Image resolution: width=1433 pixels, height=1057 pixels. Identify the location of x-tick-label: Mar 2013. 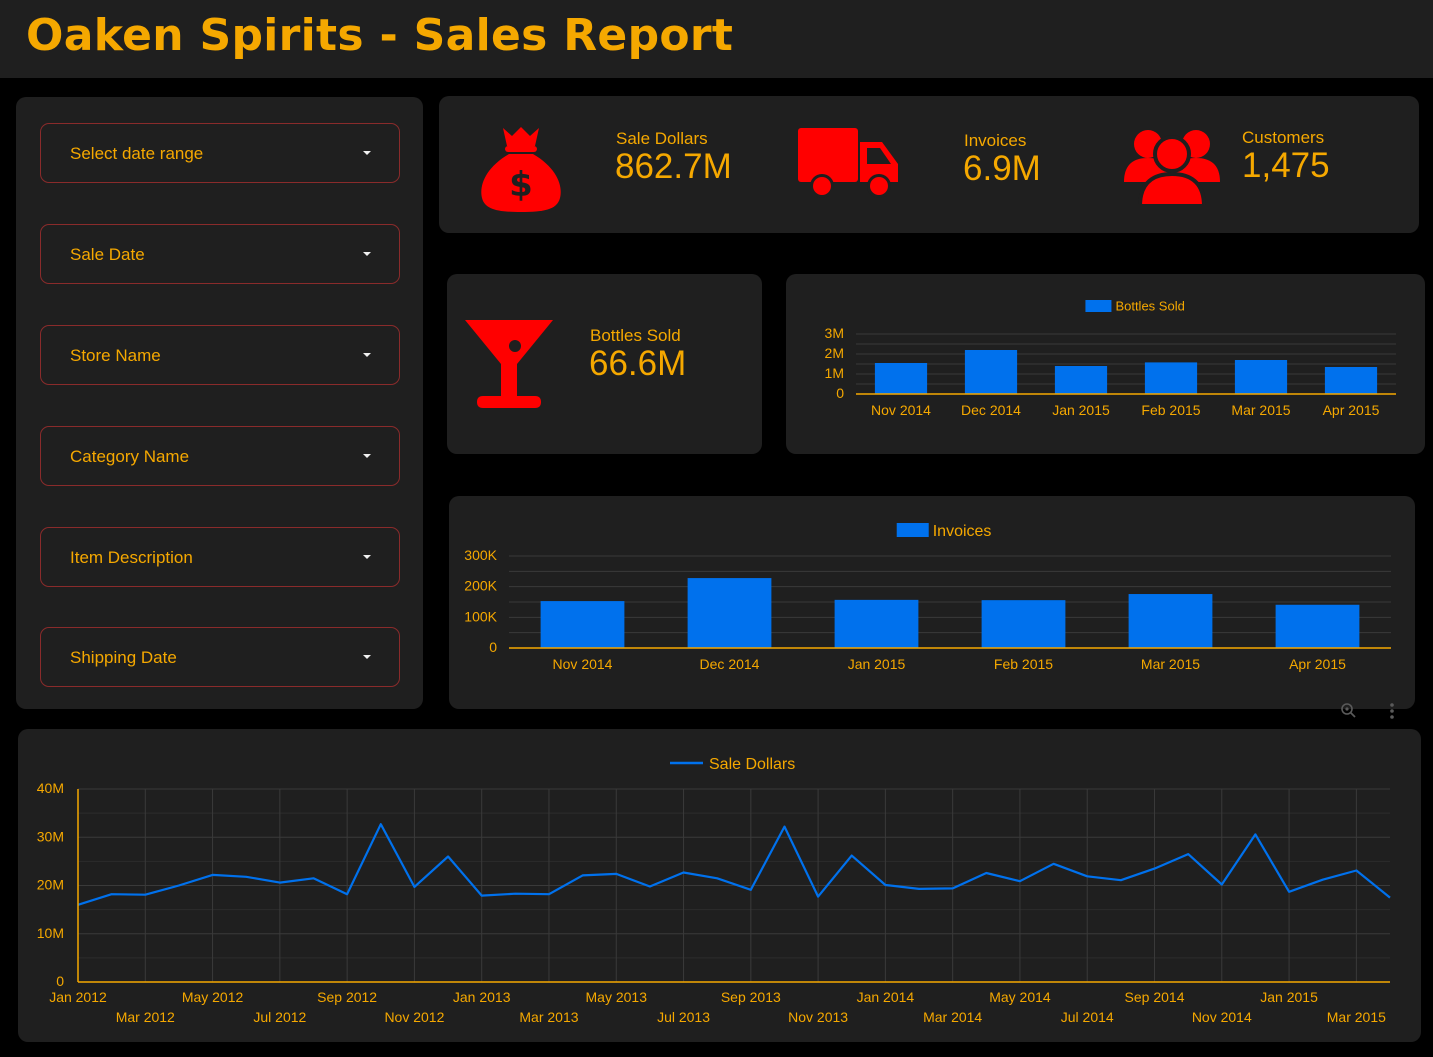
(548, 1017).